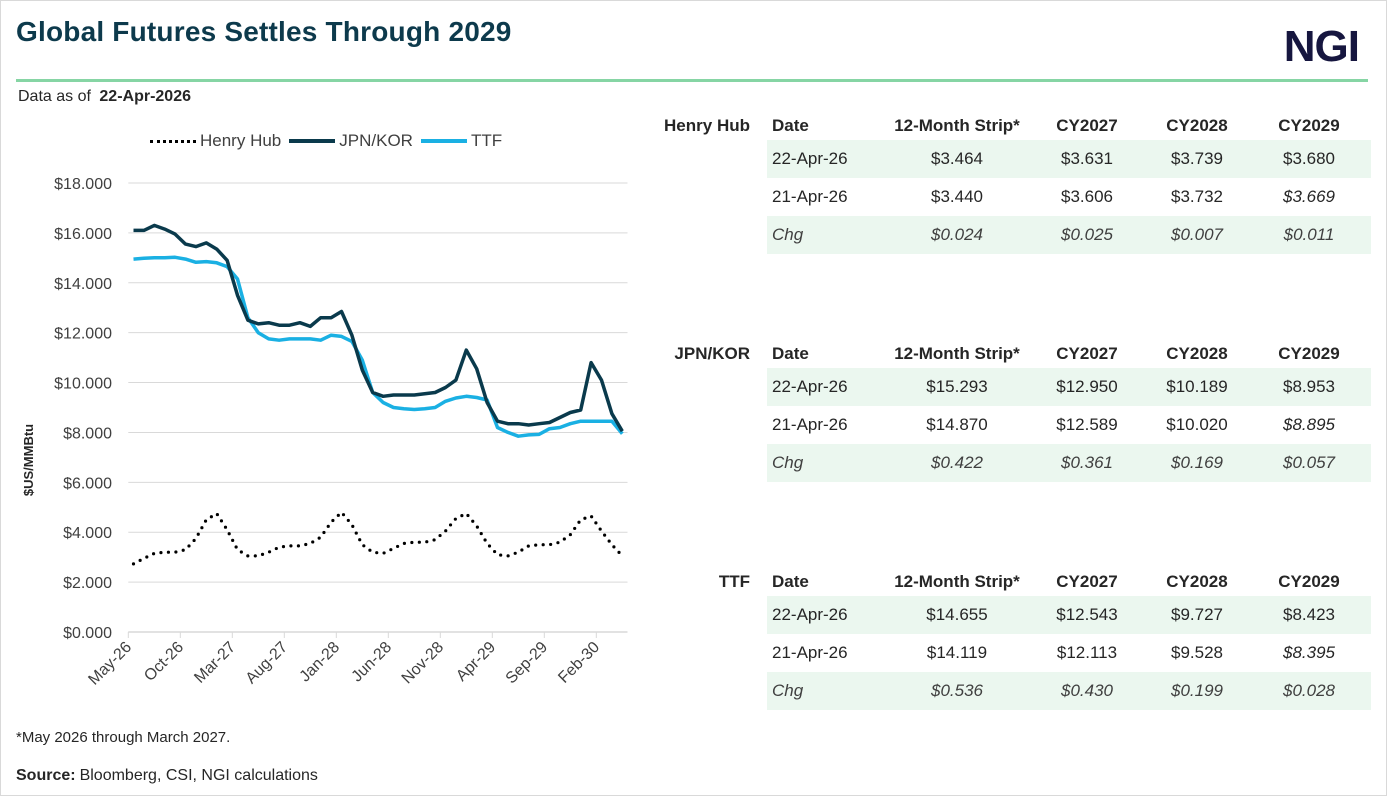  I want to click on price-cell: $3.606, so click(1087, 196).